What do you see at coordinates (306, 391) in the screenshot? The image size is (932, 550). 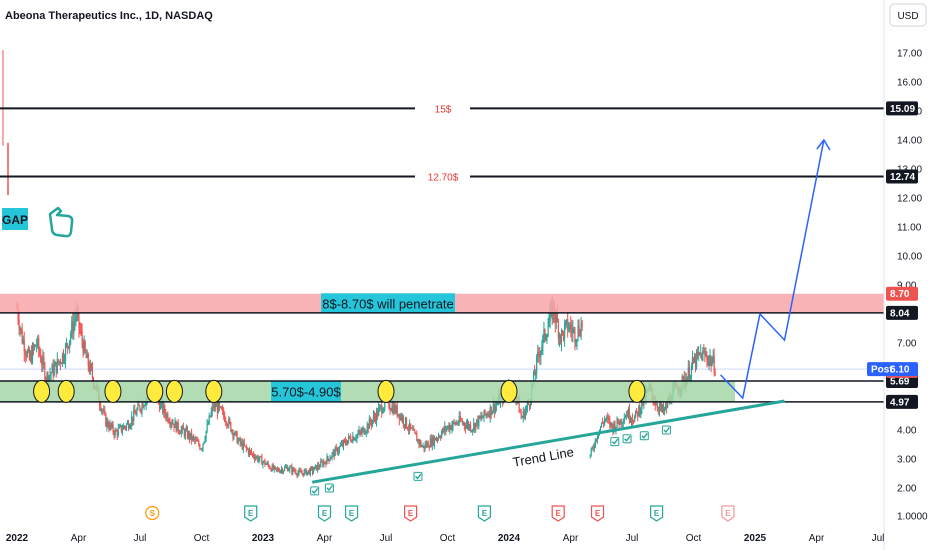 I see `zone-label: 5.70$-4.90$` at bounding box center [306, 391].